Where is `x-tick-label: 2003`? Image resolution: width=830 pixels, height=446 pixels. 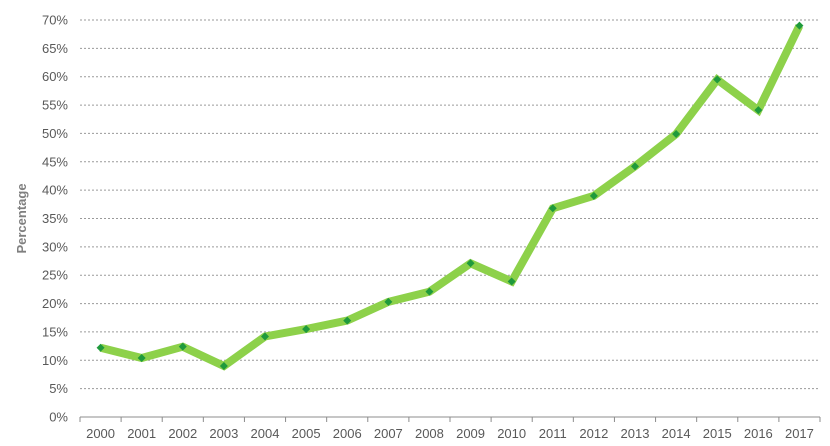 x-tick-label: 2003 is located at coordinates (223, 433).